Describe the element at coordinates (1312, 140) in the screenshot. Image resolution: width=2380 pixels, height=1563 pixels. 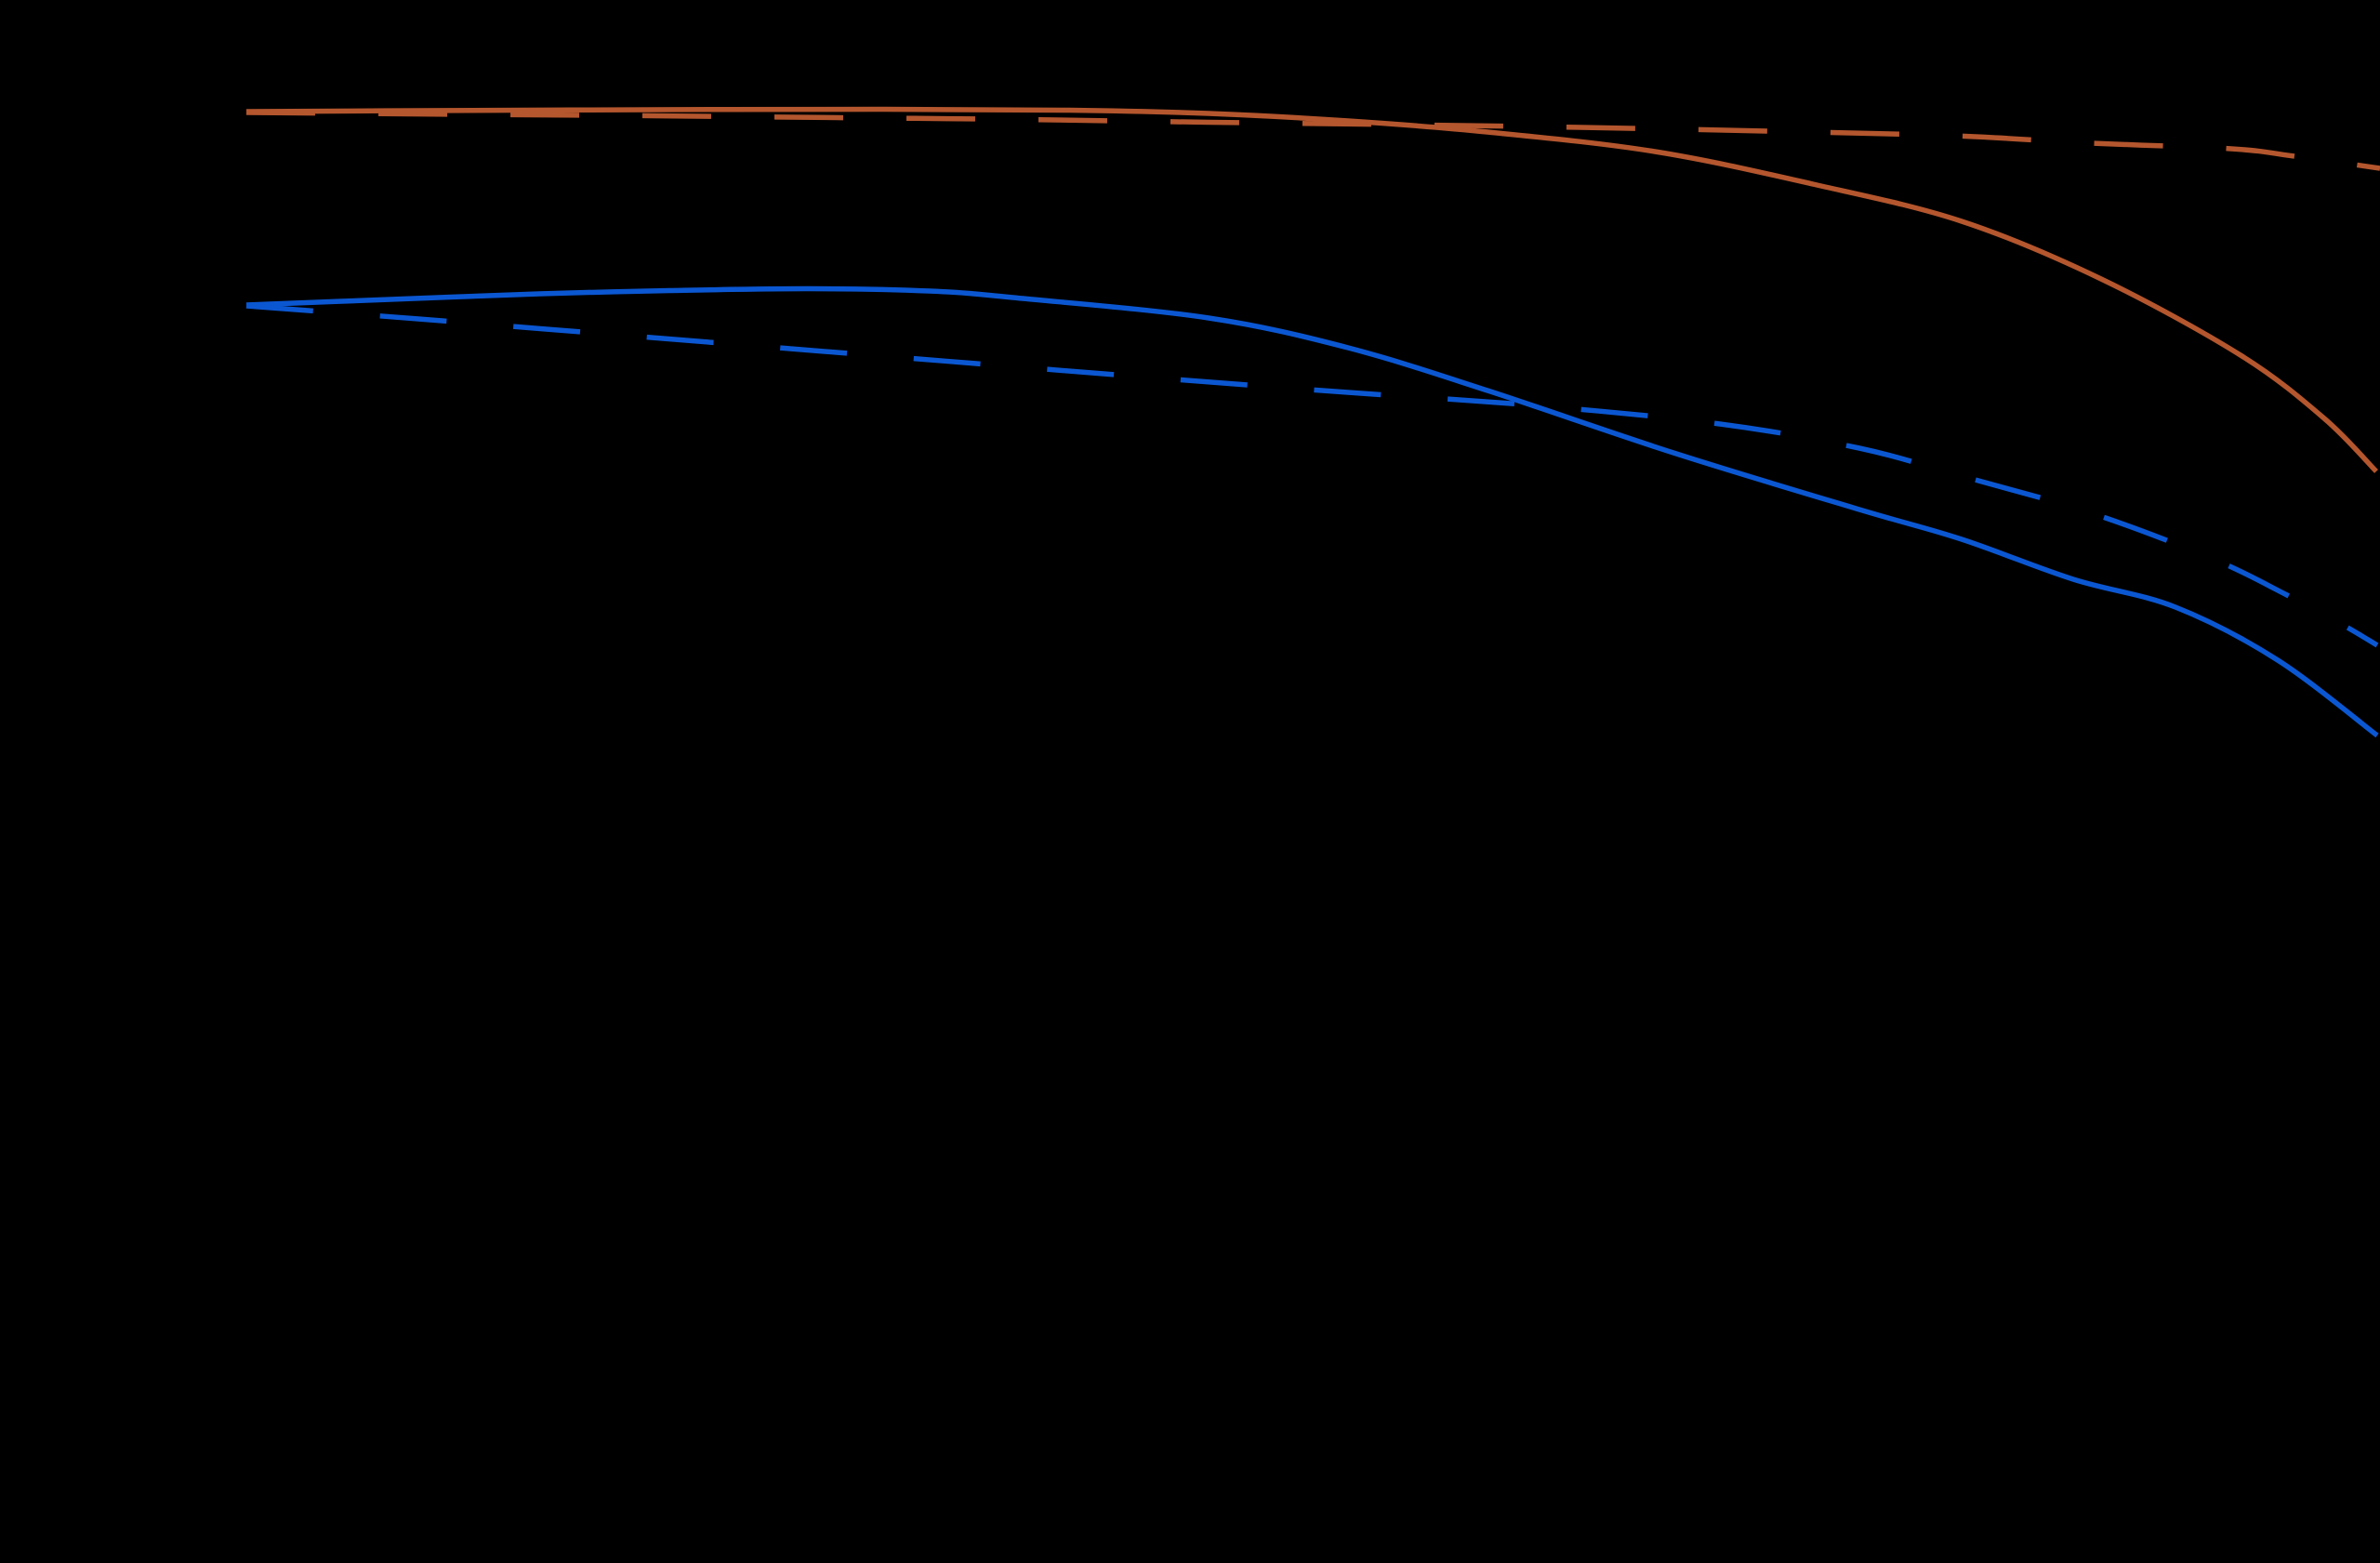
I see `orange-dashed-line` at that location.